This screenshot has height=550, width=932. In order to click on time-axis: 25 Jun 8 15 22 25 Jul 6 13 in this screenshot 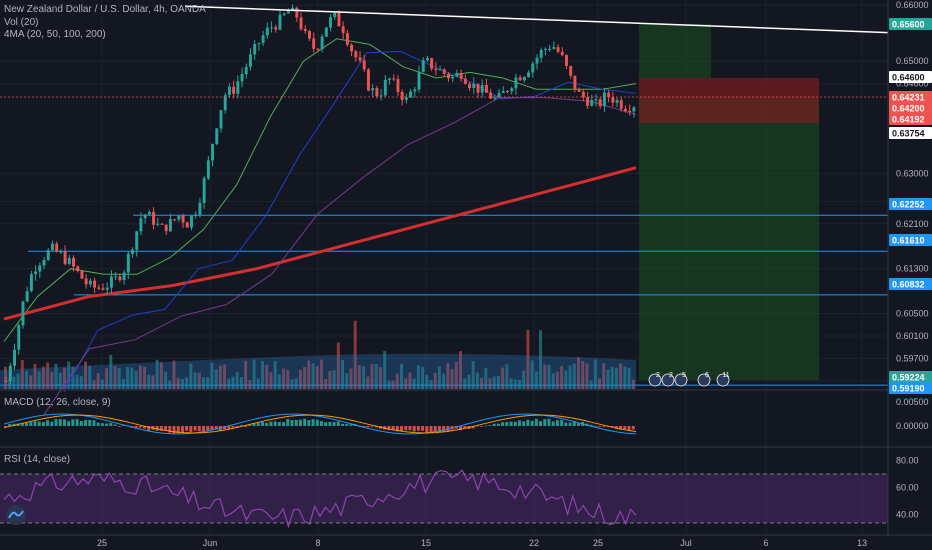, I will do `click(482, 543)`.